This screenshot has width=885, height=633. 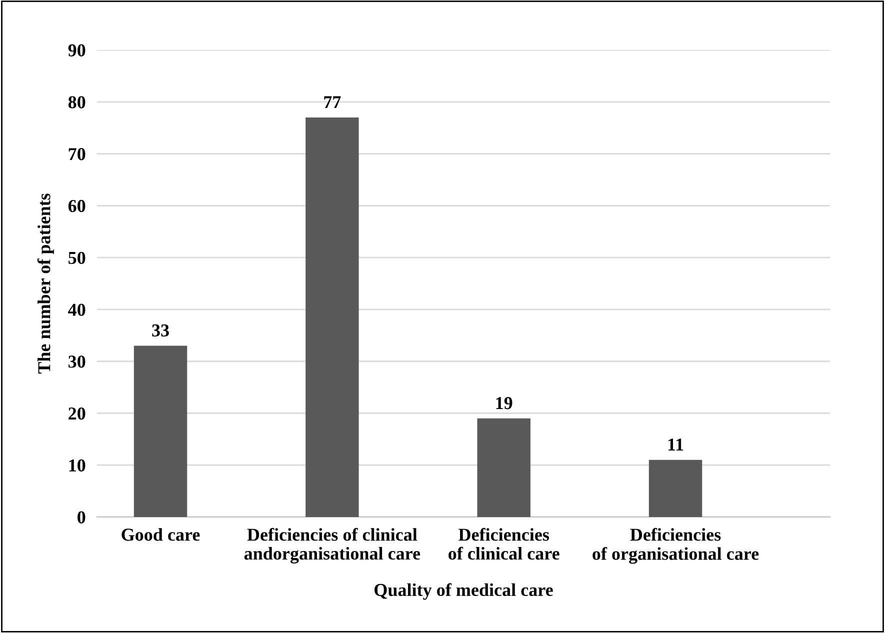 I want to click on y-tick-label: 90, so click(x=77, y=50).